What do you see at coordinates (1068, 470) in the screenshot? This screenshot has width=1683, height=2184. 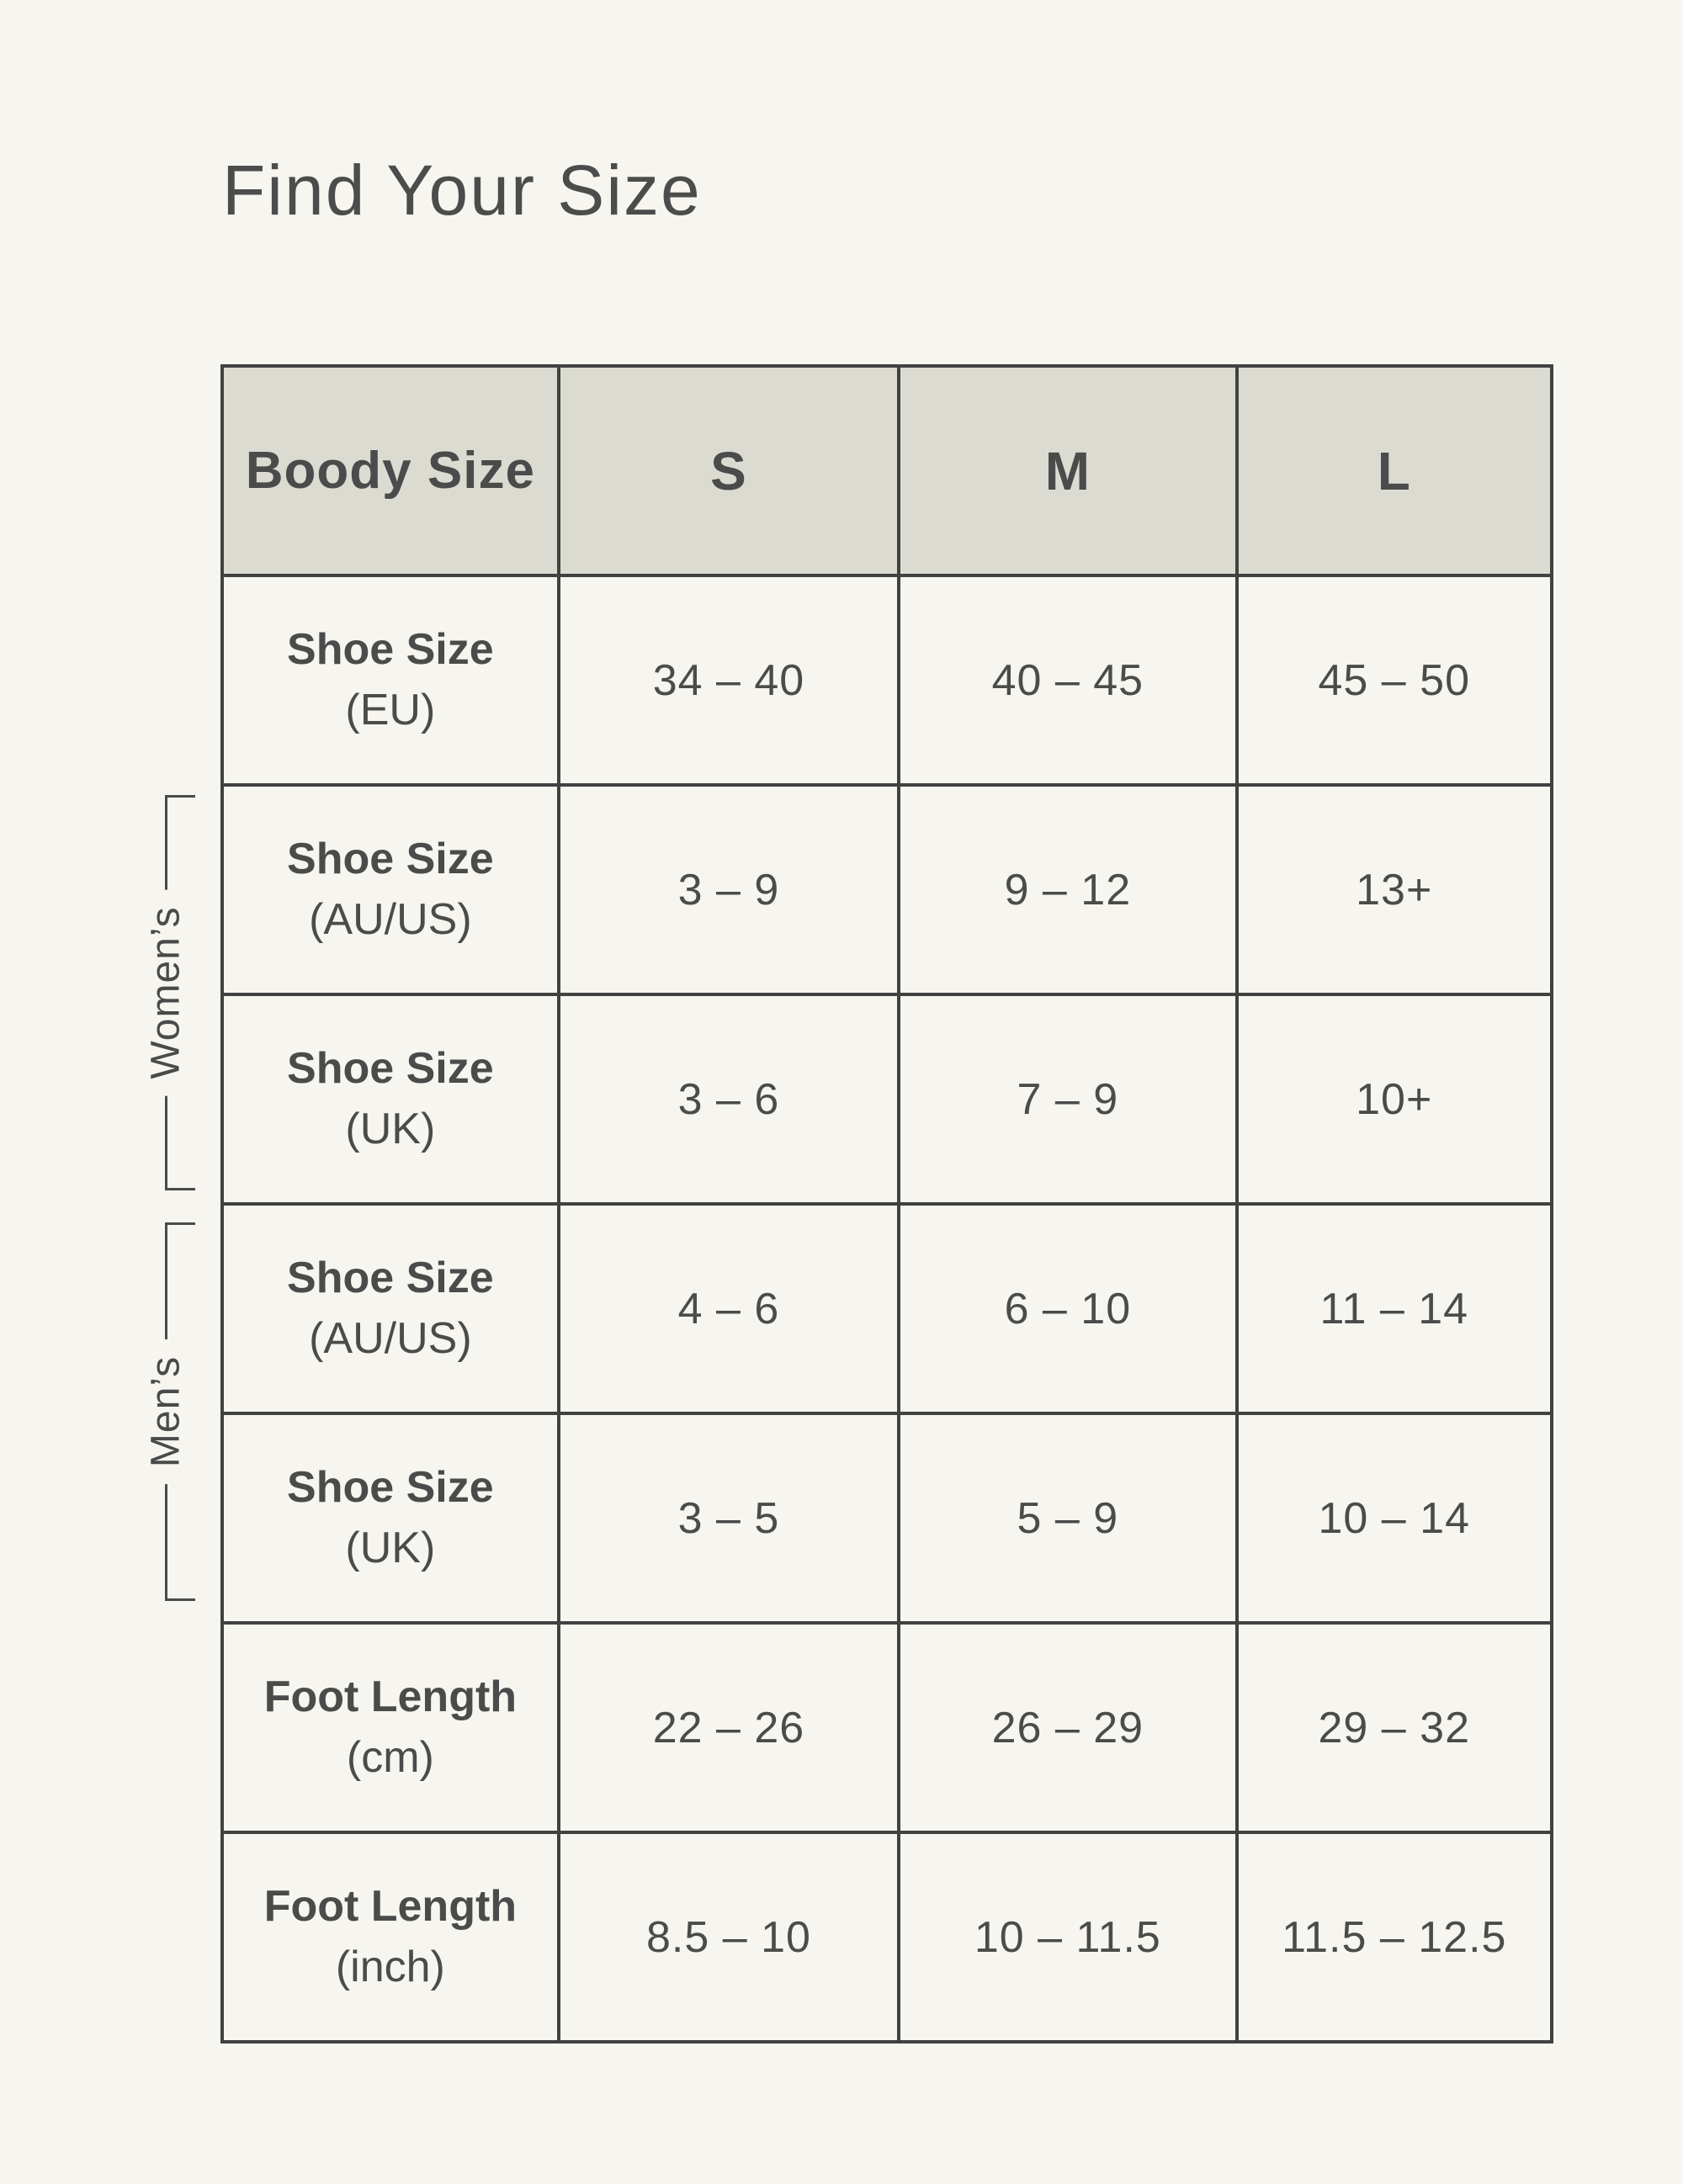 I see `header-size-m: M` at bounding box center [1068, 470].